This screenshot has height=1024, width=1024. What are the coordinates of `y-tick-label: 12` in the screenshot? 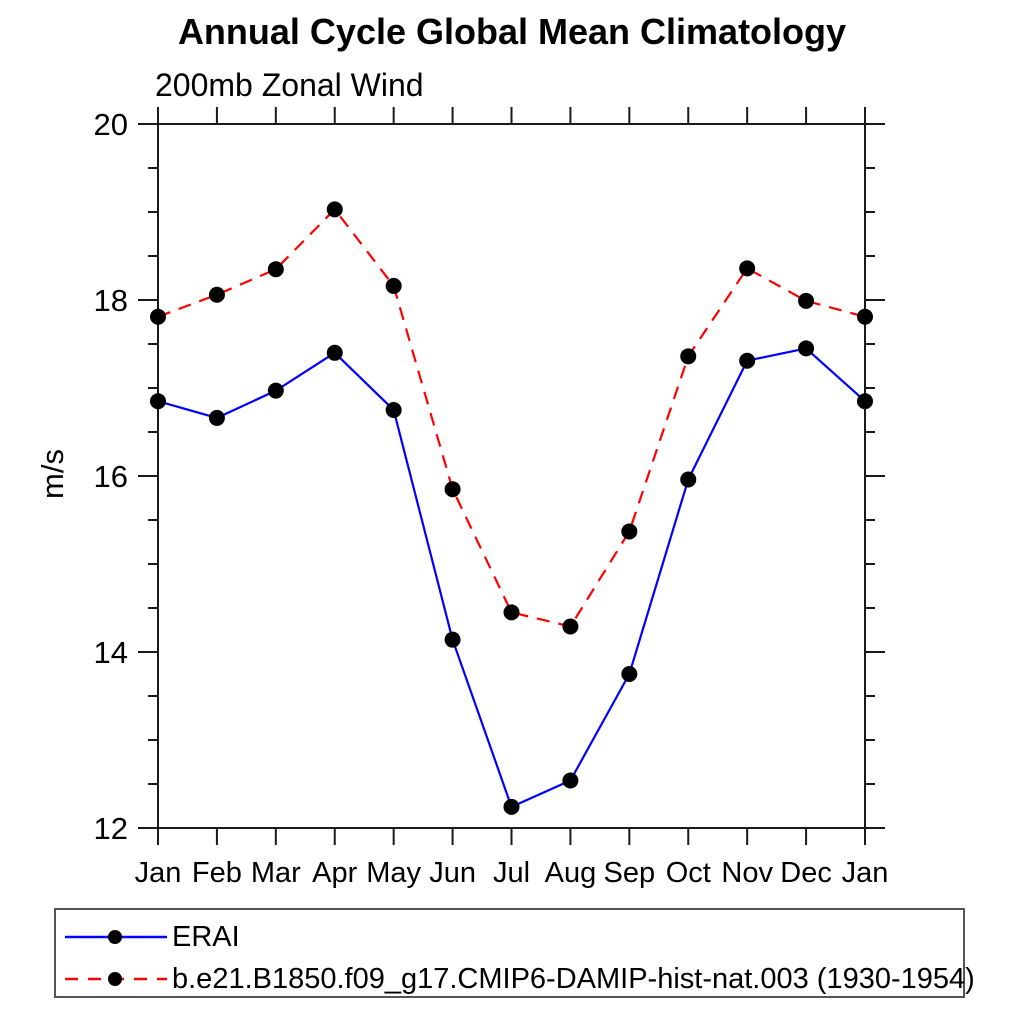 It's located at (111, 828).